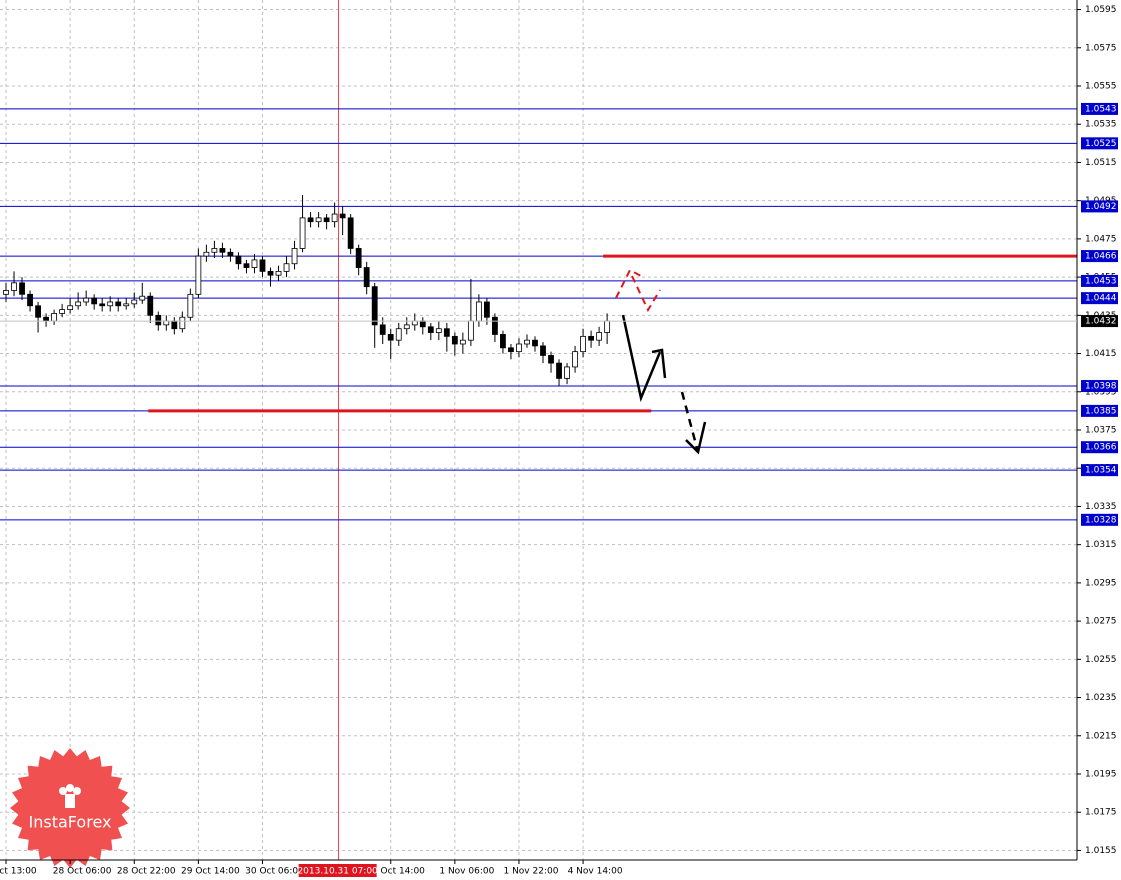 This screenshot has width=1121, height=880. I want to click on last-price-label: 1.0432, so click(1101, 322).